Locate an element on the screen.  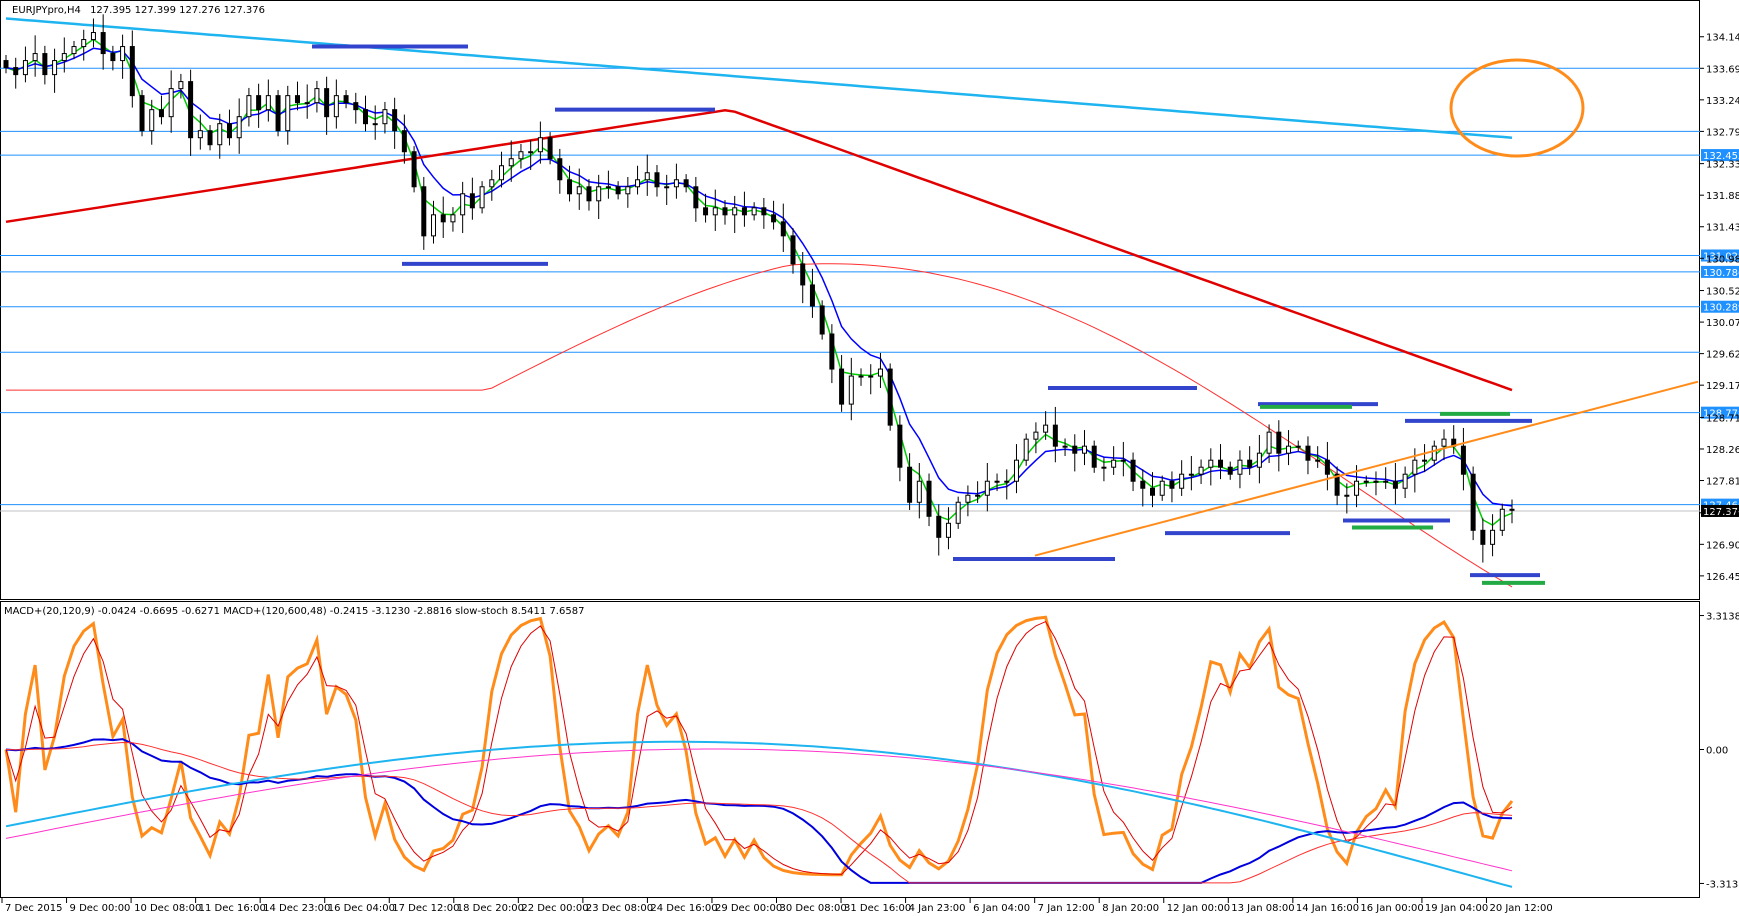
time-tick-label: 7 Jan 12:00 is located at coordinates (1066, 908).